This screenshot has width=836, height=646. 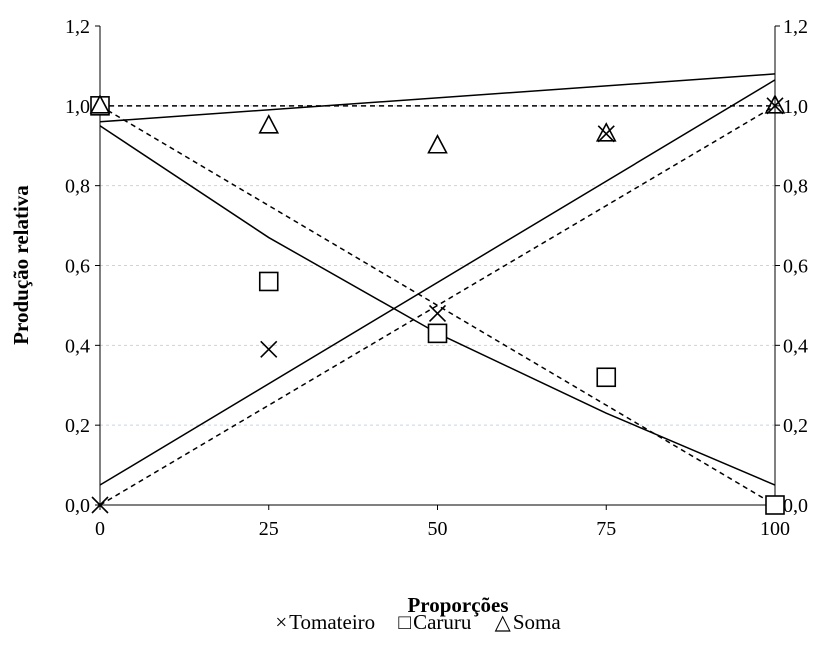 I want to click on y2-tick-label: 0,0, so click(x=795, y=506).